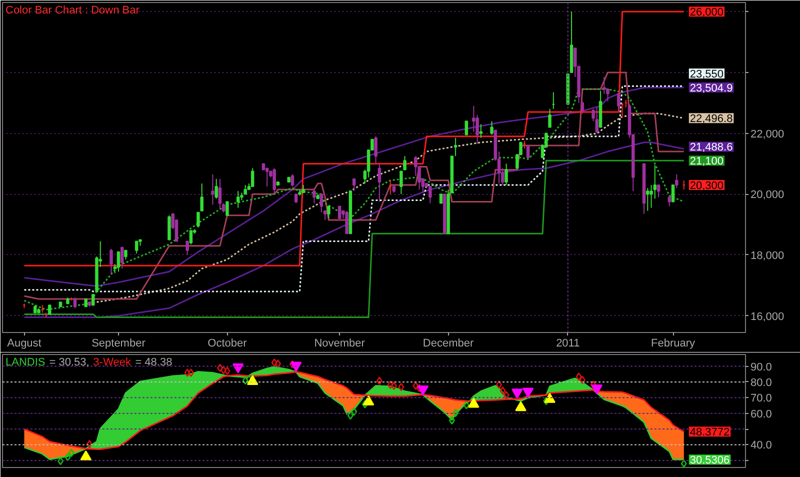 Image resolution: width=800 pixels, height=477 pixels. I want to click on x-tick-label: November, so click(340, 344).